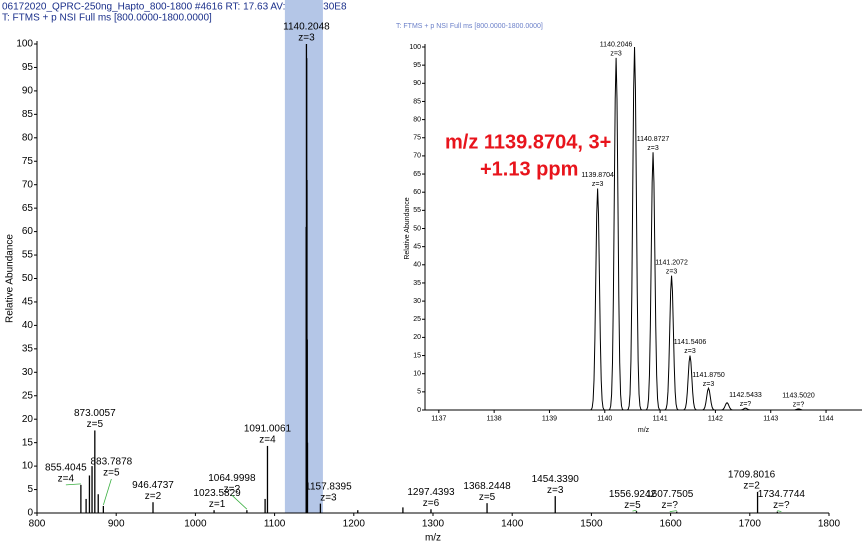 The image size is (862, 548). Describe the element at coordinates (417, 246) in the screenshot. I see `y-tick-label: 45` at that location.